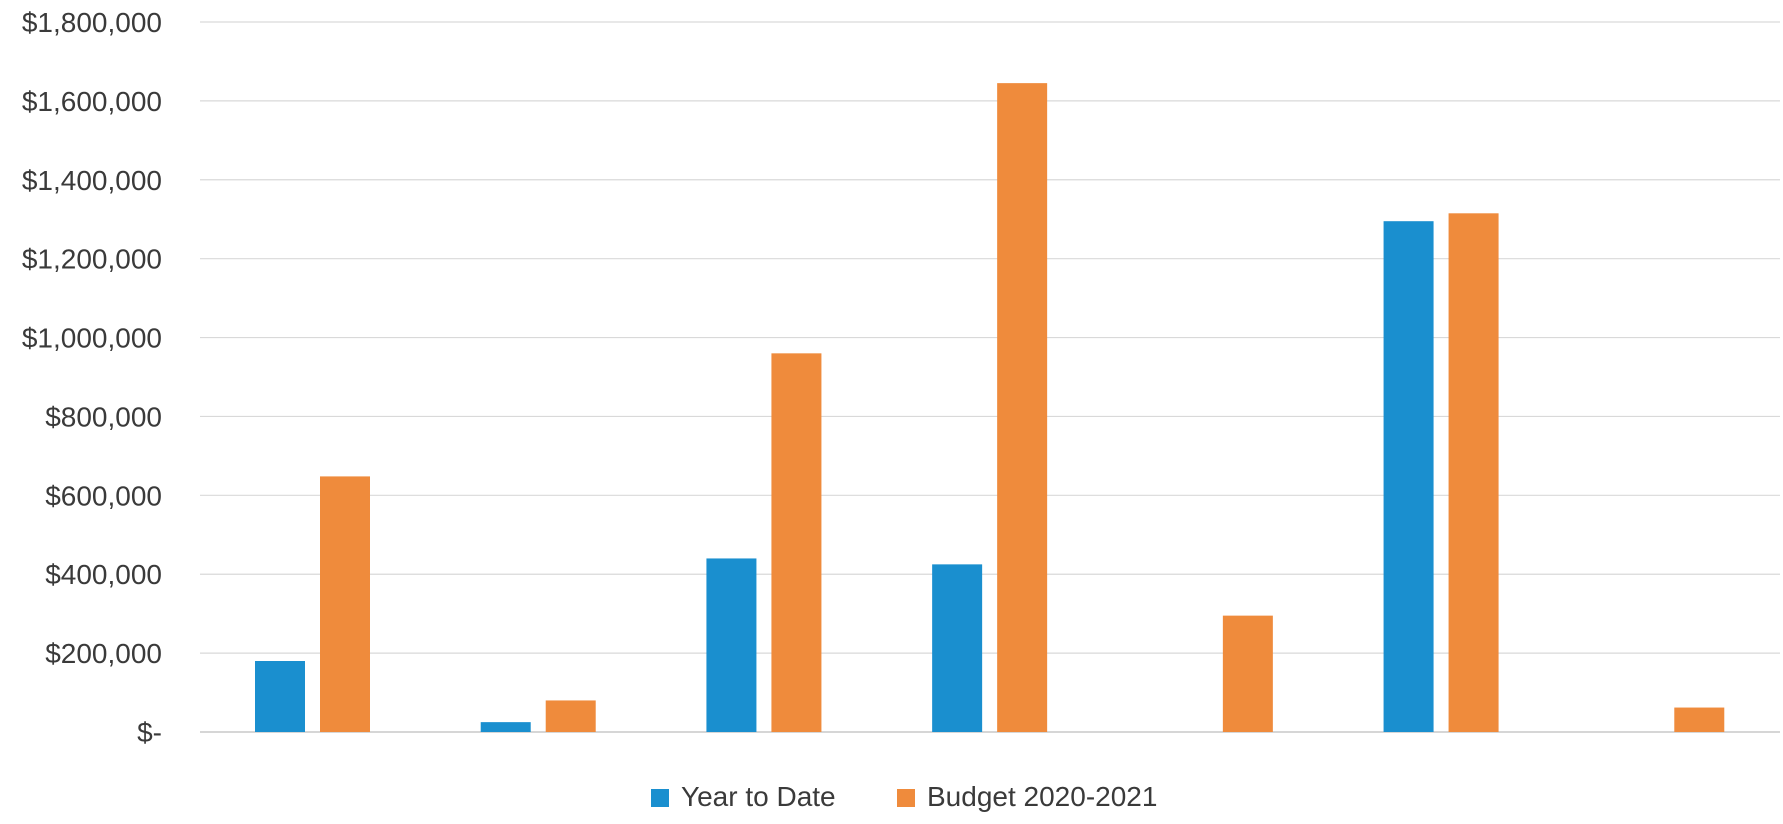 Image resolution: width=1783 pixels, height=824 pixels. Describe the element at coordinates (92, 101) in the screenshot. I see `y-tick-label: $1,600,000` at that location.